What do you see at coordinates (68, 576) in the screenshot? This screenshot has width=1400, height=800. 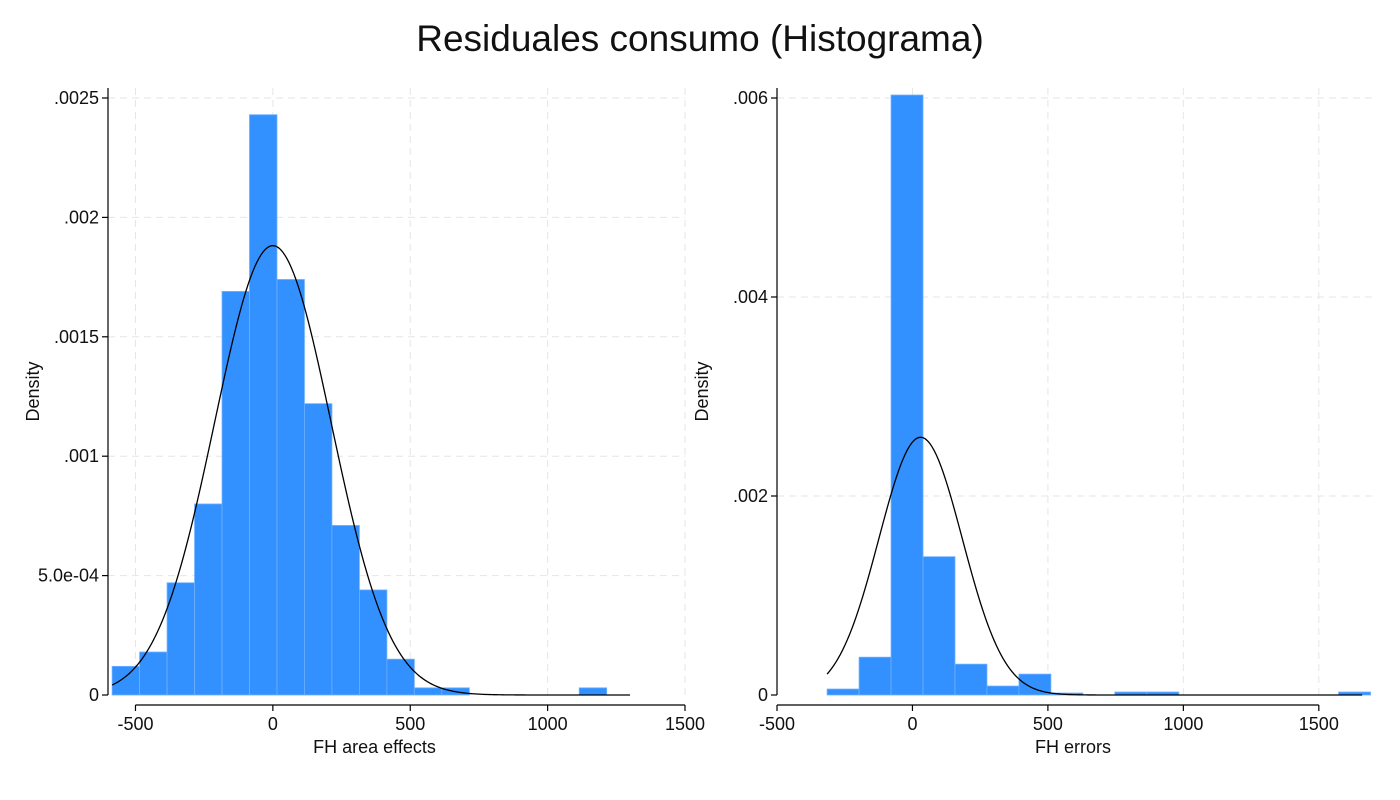 I see `y-tick-label: 5.0e-04` at bounding box center [68, 576].